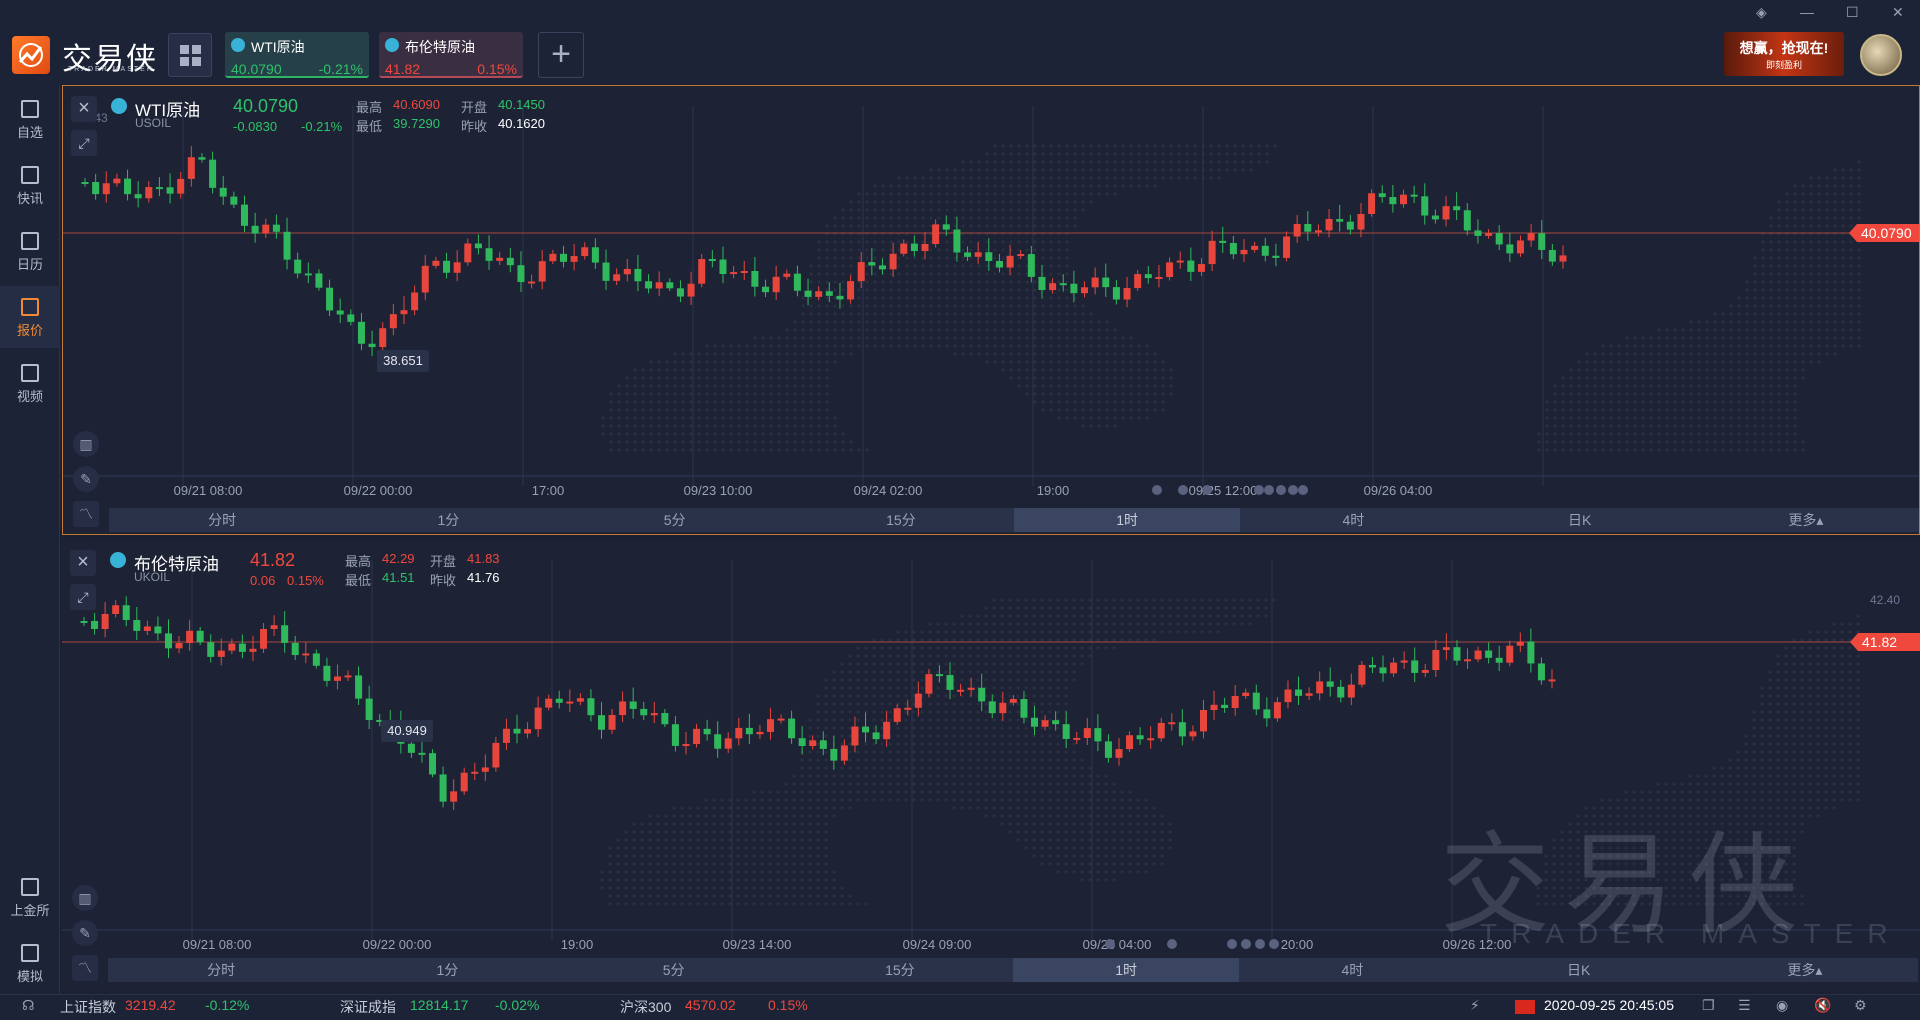 This screenshot has width=1920, height=1020. Describe the element at coordinates (646, 1007) in the screenshot. I see `index-name: 沪深300` at that location.